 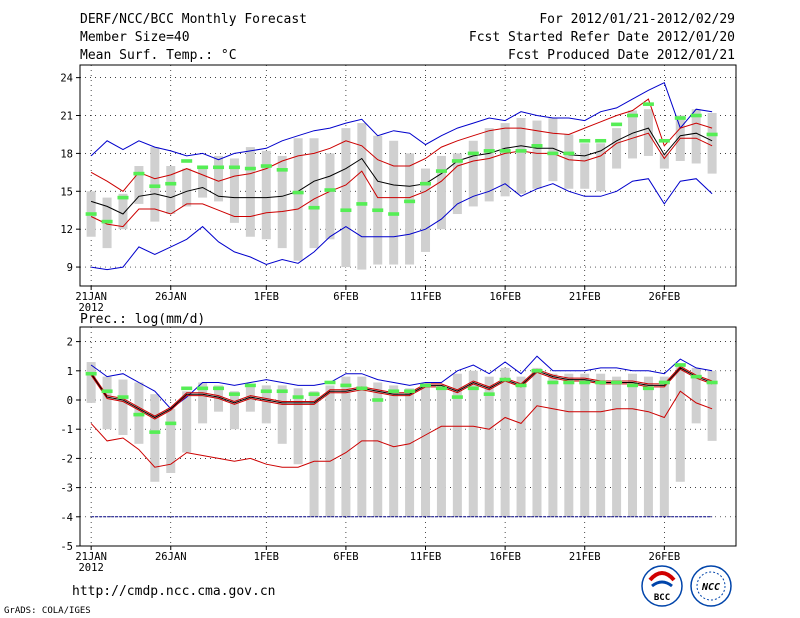 I want to click on refer-date-label: Fcst Started Refer Date 2012/01/20, so click(x=602, y=37).